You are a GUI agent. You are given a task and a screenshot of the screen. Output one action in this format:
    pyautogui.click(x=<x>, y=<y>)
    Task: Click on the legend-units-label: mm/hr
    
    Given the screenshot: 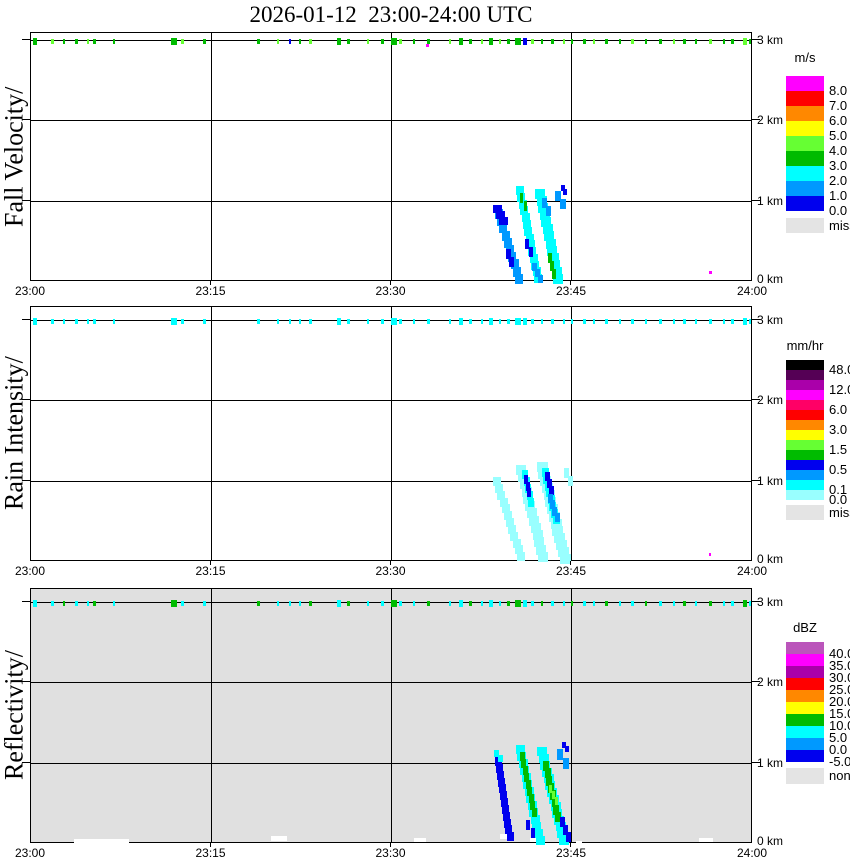 What is the action you would take?
    pyautogui.click(x=805, y=345)
    